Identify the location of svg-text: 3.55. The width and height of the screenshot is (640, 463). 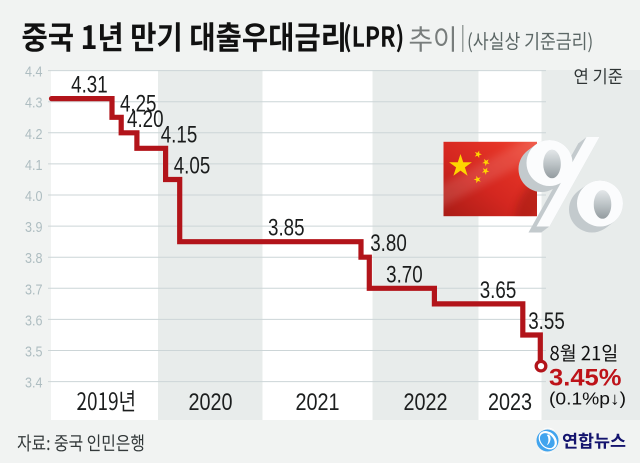
(546, 321).